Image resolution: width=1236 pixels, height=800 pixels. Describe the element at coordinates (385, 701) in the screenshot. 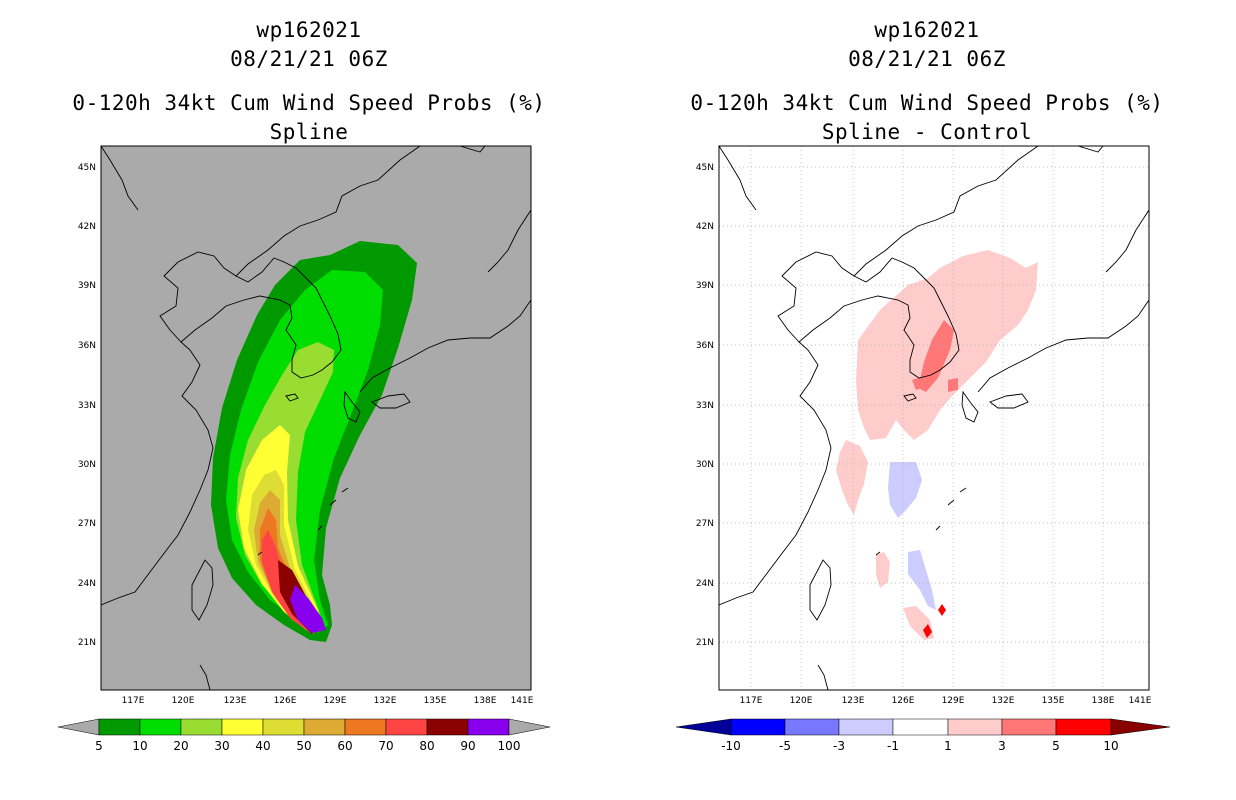

I see `lon-label: 132E` at that location.